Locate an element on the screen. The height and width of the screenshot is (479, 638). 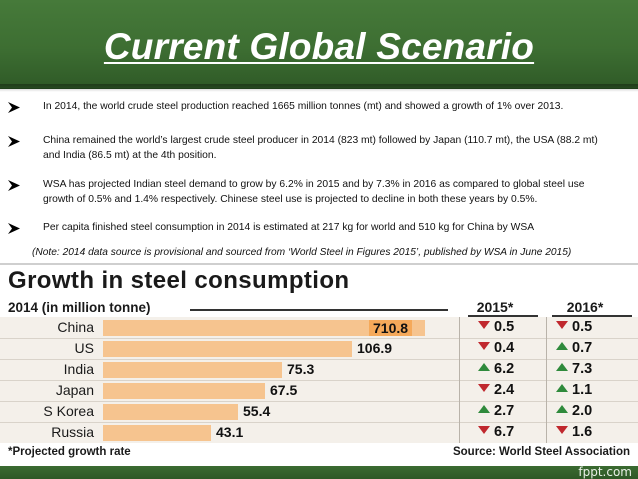
table-row: US 106.9 0.4 0.7 is located at coordinates (319, 348).